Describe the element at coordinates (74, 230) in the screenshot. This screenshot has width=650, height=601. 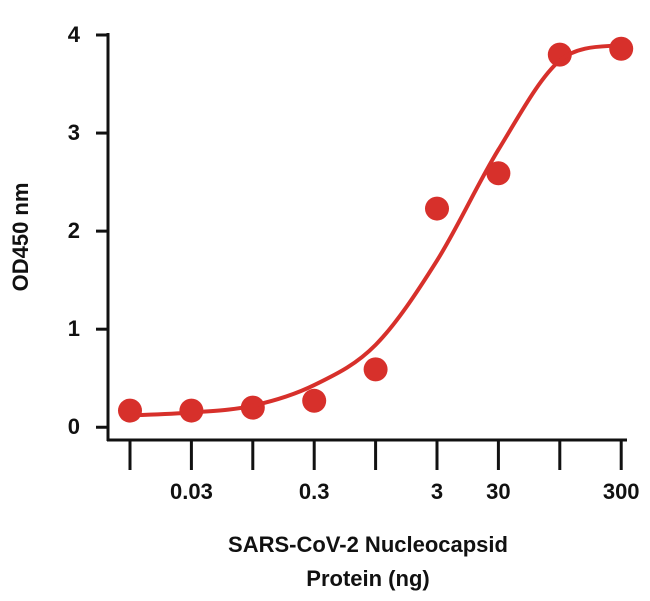
I see `y-tick-label: 2` at that location.